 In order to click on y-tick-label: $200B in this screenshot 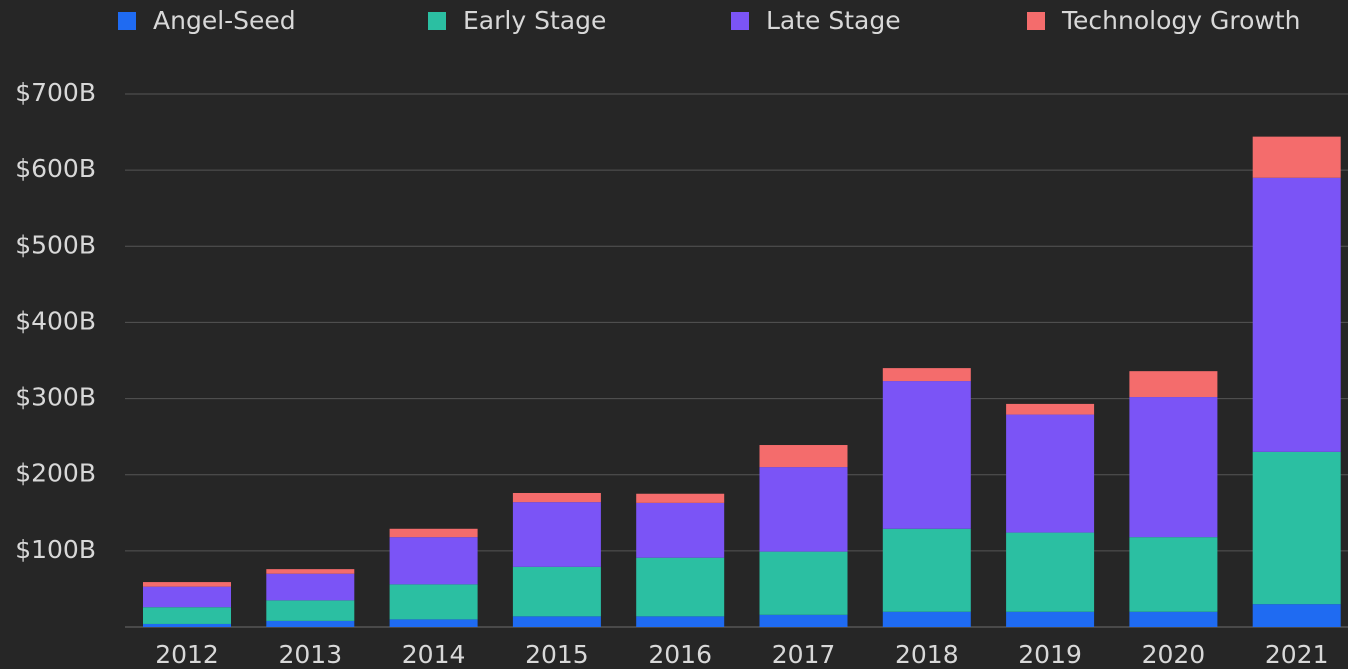, I will do `click(55, 473)`.